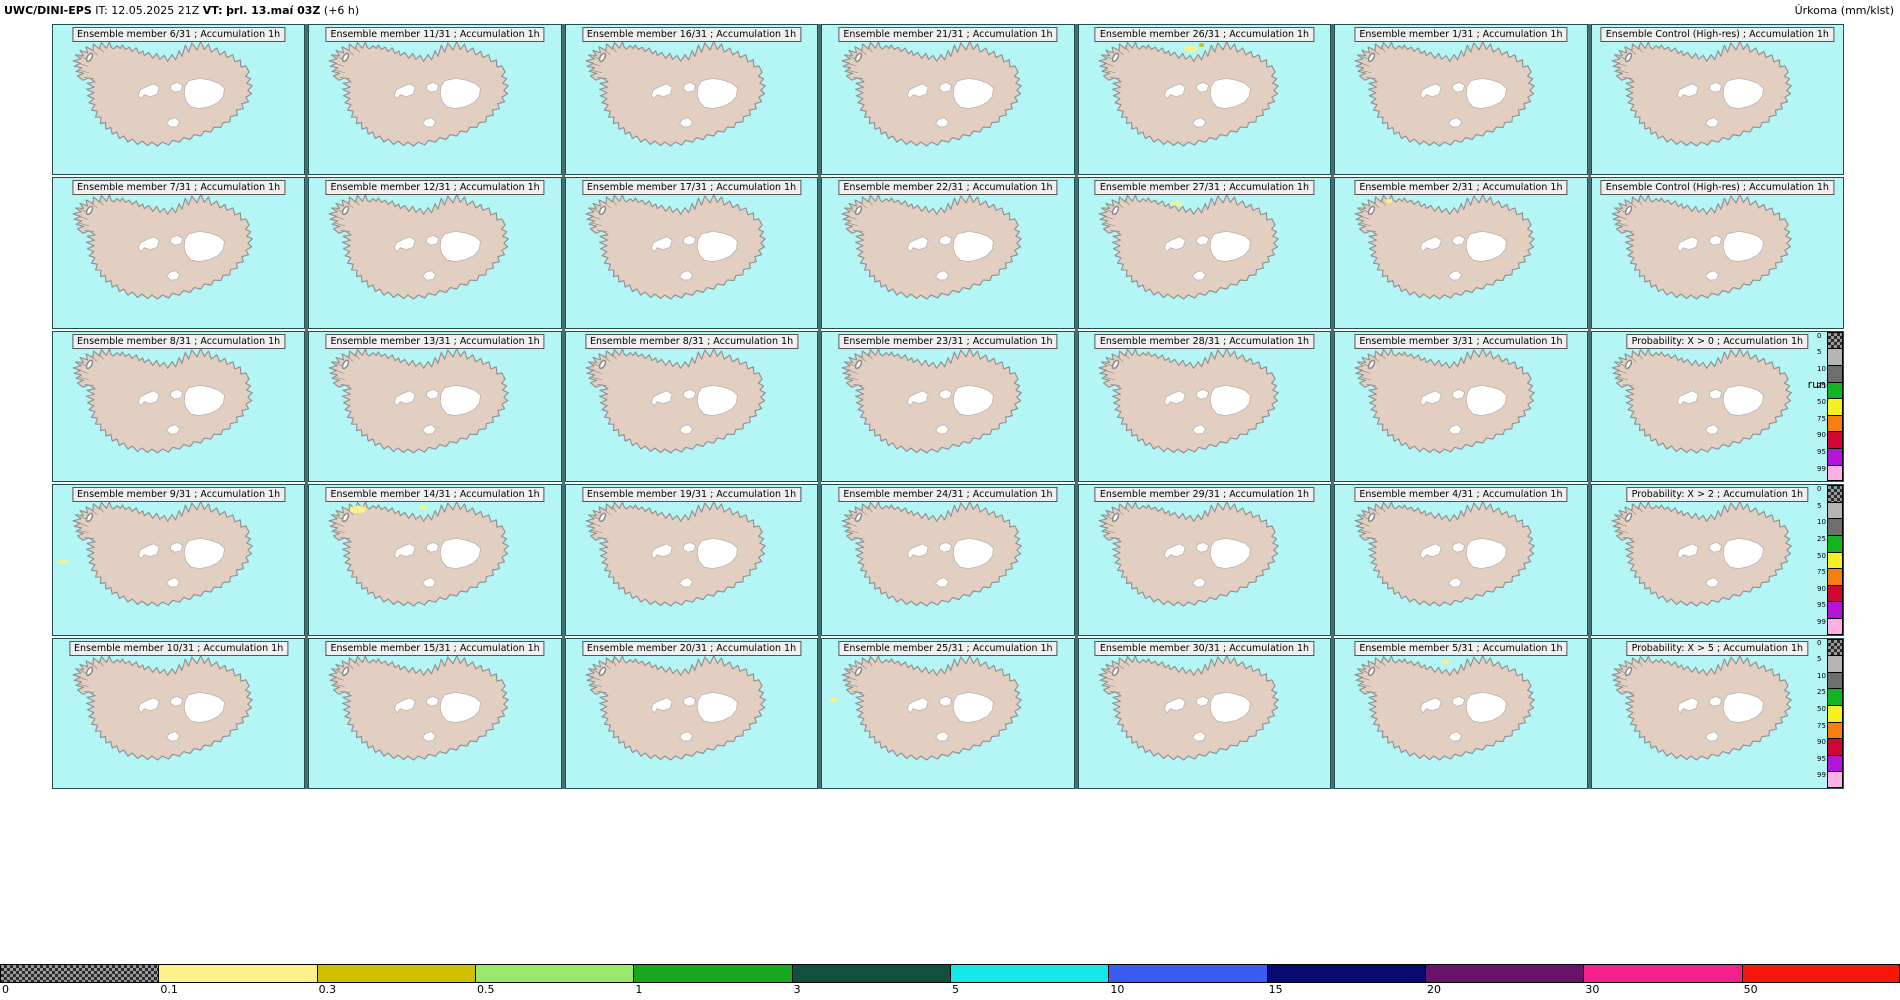 Image resolution: width=1900 pixels, height=1000 pixels. Describe the element at coordinates (1821, 588) in the screenshot. I see `probability-colorbar-tick: 90` at that location.